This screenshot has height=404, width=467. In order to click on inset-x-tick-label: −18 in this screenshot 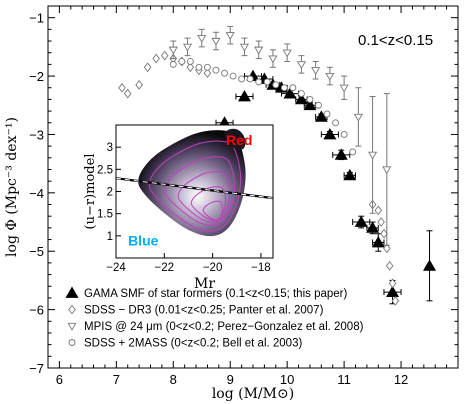, I will do `click(261, 268)`.